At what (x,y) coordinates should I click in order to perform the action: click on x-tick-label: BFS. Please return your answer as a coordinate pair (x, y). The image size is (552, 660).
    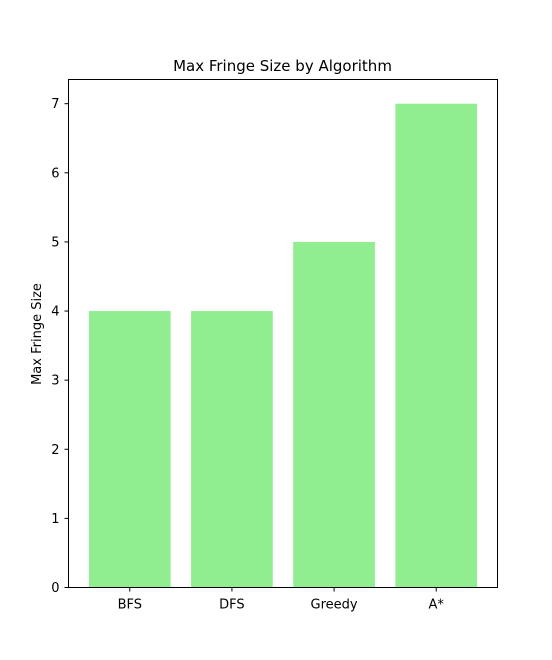
    Looking at the image, I should click on (130, 605).